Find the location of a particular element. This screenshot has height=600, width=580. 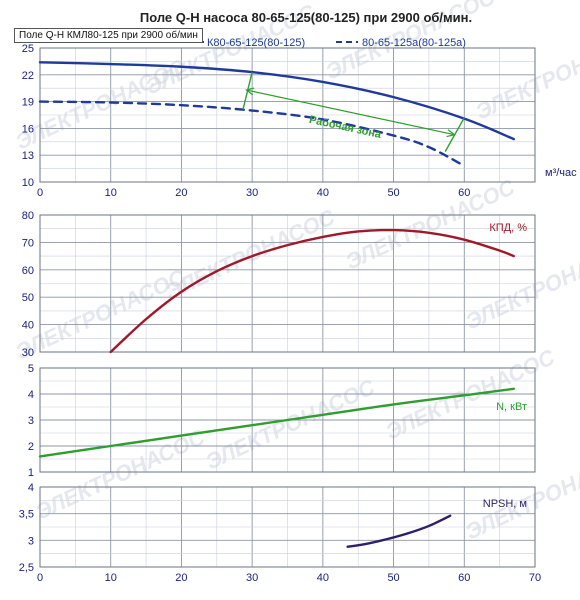

y-tick-label: 13 is located at coordinates (28, 156).